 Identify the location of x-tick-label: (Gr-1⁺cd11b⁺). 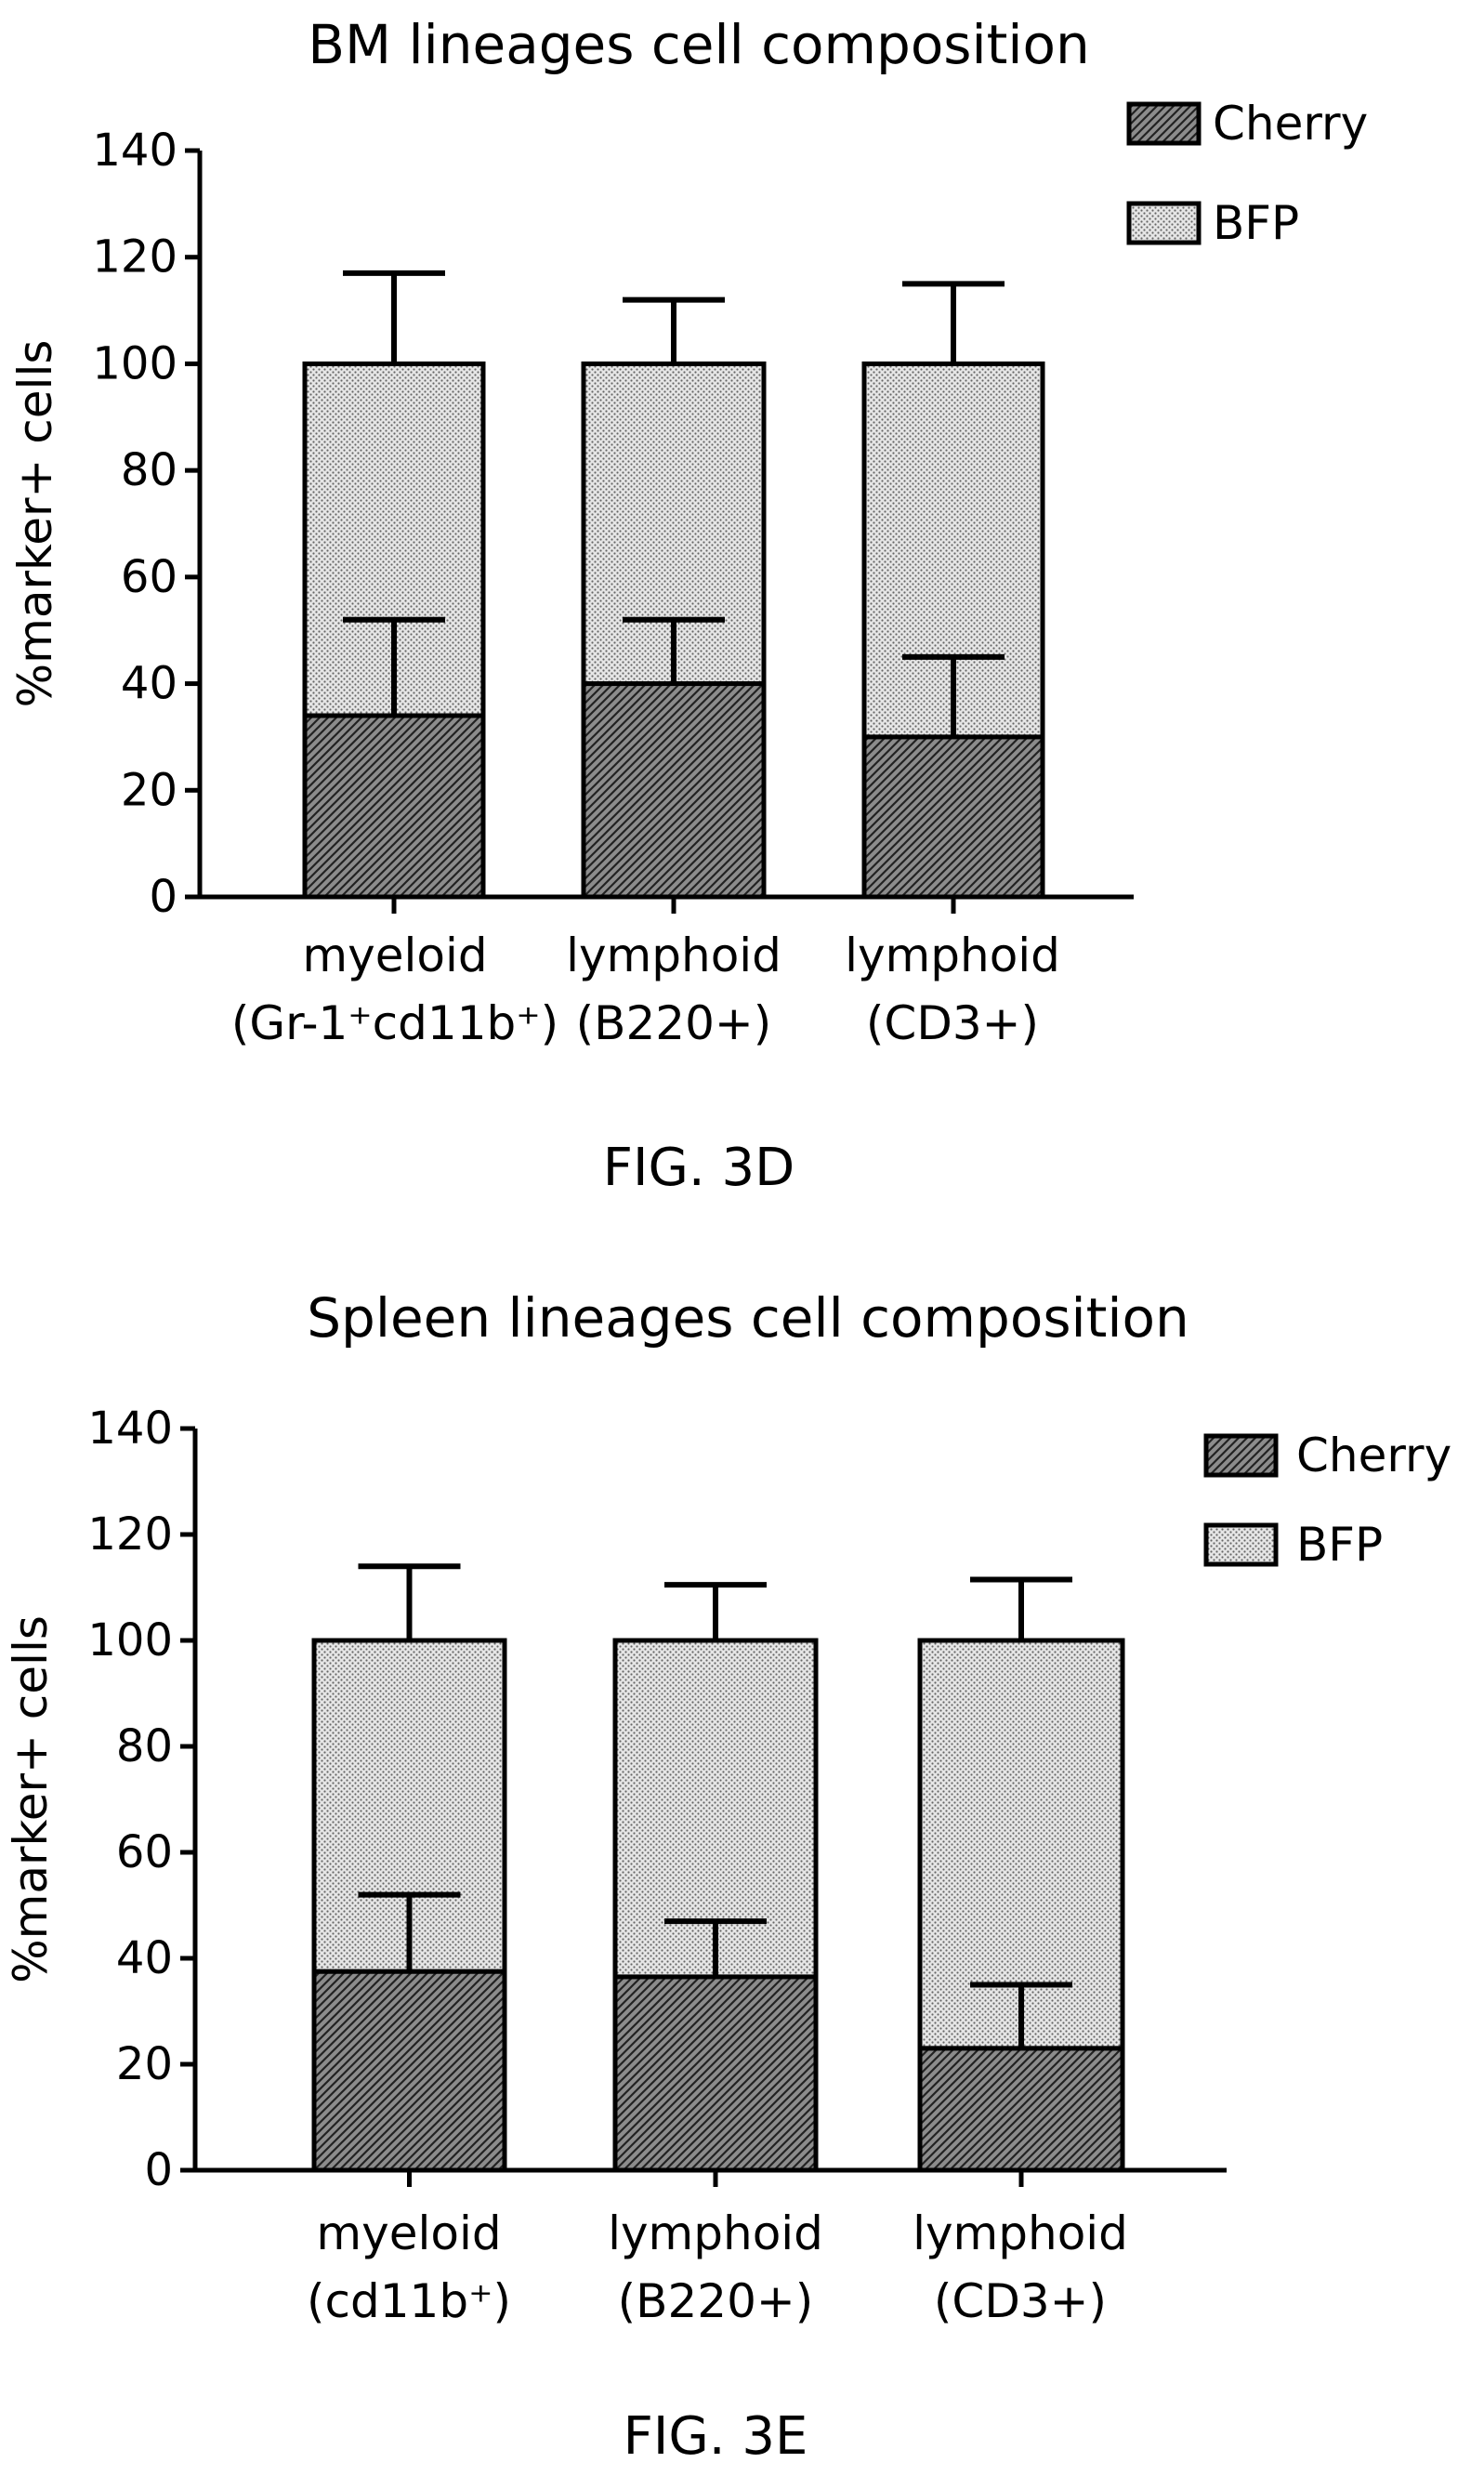
(394, 1023).